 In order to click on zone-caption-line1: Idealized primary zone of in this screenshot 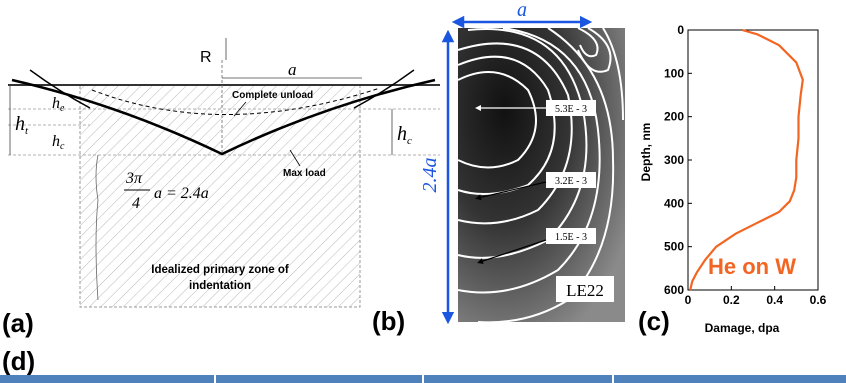, I will do `click(220, 270)`.